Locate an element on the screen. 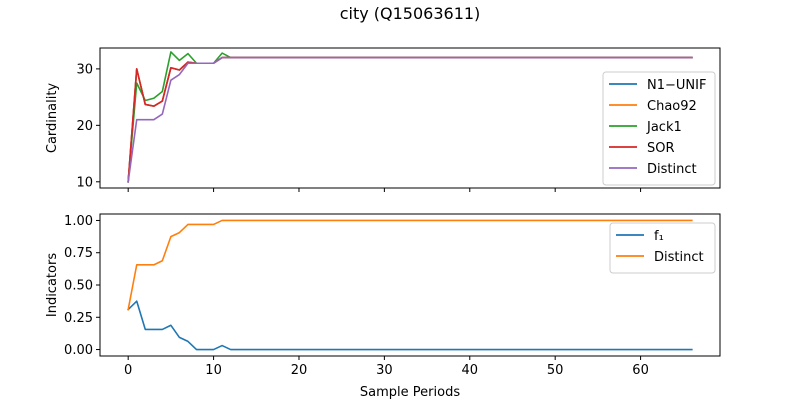 The image size is (800, 400). x-tick-label: 50 is located at coordinates (555, 370).